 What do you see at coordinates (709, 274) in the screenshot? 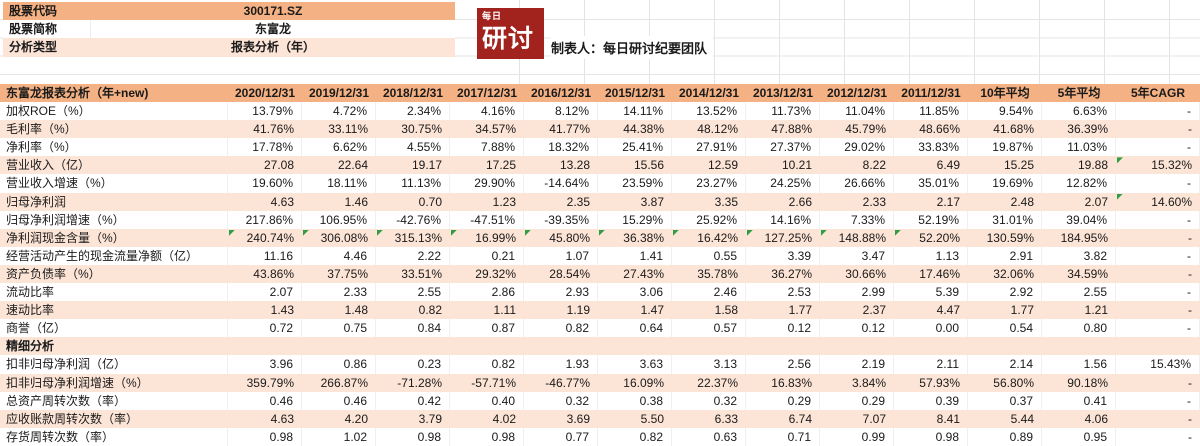
I see `value-cell: 35.78%` at bounding box center [709, 274].